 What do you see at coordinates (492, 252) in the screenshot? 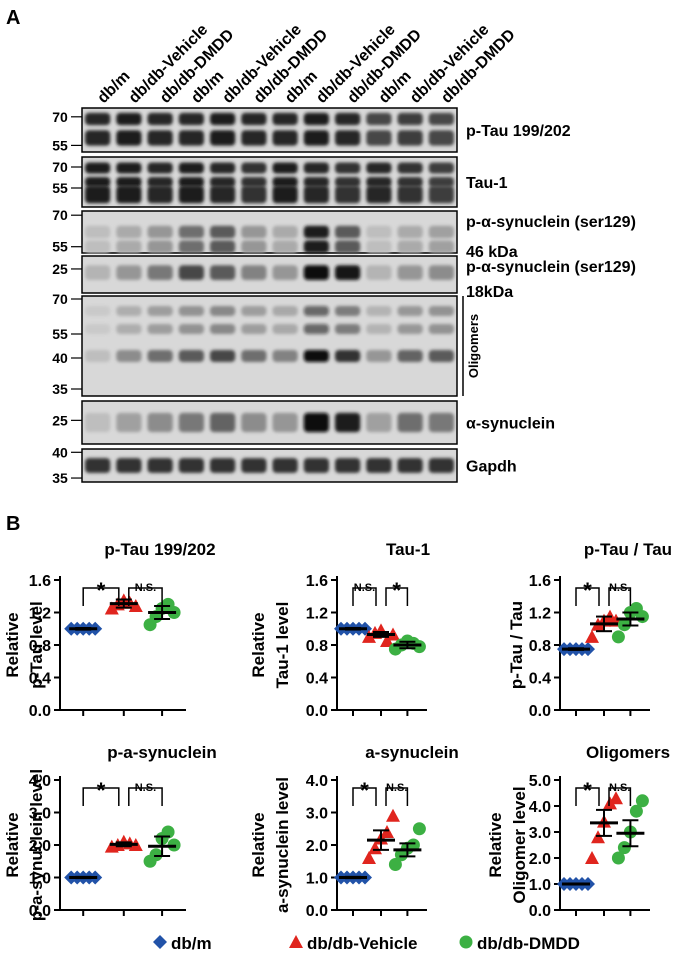
I see `blot-label-kda: 46 kDa` at bounding box center [492, 252].